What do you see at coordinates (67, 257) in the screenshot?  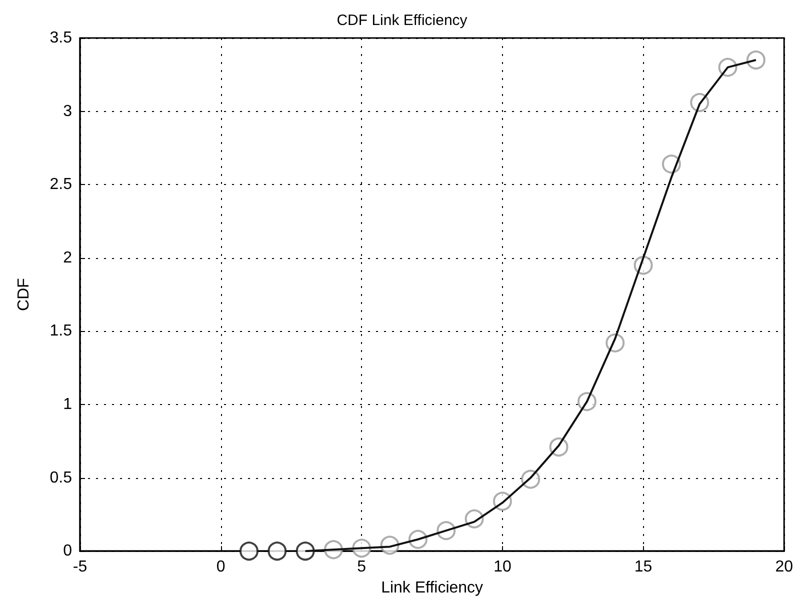 I see `y-tick-label: 2` at bounding box center [67, 257].